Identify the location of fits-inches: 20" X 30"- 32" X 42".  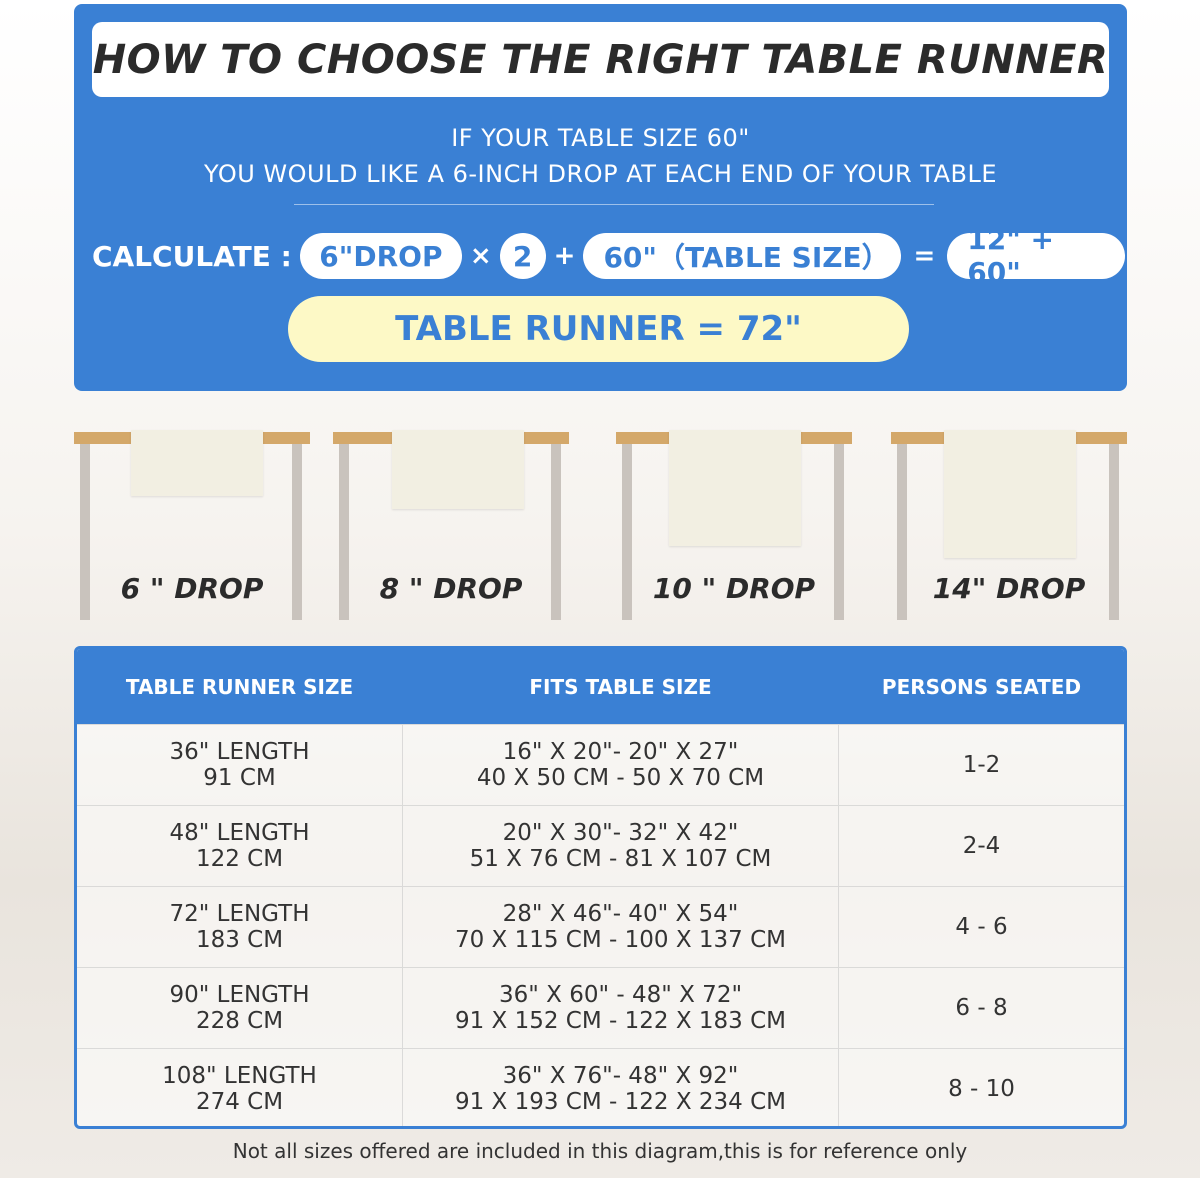
(620, 833).